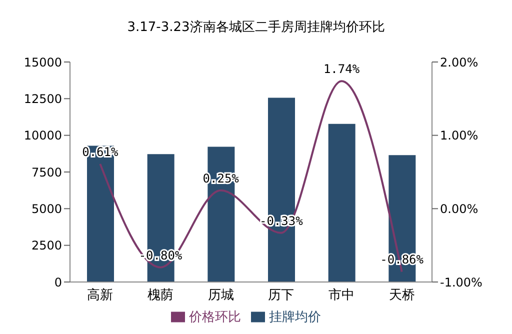 This screenshot has height=334, width=512. Describe the element at coordinates (43, 99) in the screenshot. I see `y-tick-label: 12500` at that location.